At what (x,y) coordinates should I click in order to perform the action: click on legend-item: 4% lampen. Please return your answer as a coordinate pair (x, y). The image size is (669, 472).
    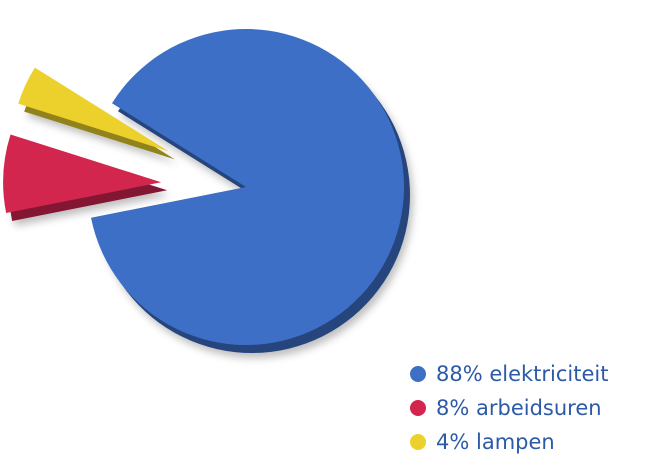
    Looking at the image, I should click on (509, 442).